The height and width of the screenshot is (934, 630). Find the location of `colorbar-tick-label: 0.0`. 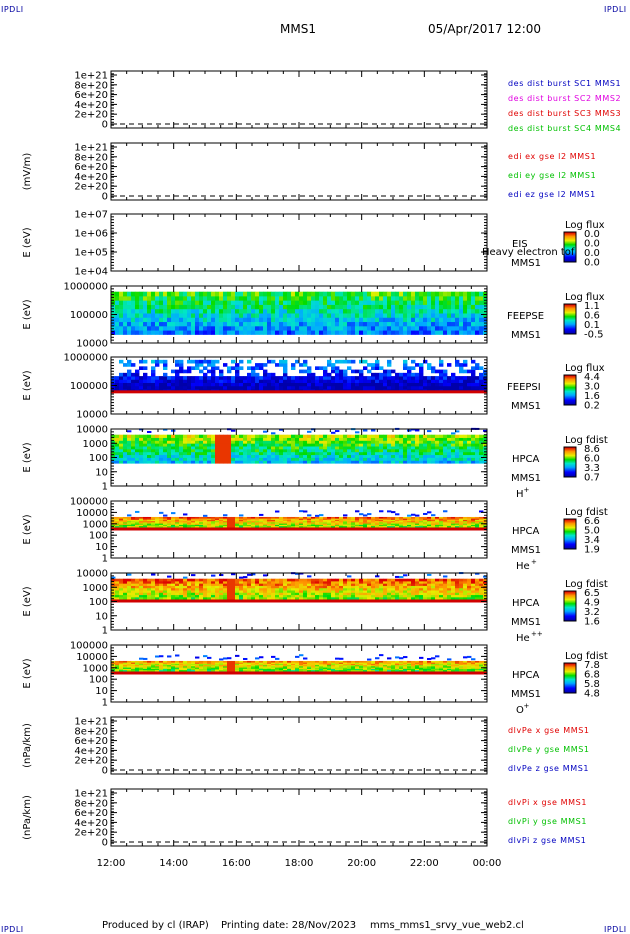

colorbar-tick-label: 0.0 is located at coordinates (592, 244).